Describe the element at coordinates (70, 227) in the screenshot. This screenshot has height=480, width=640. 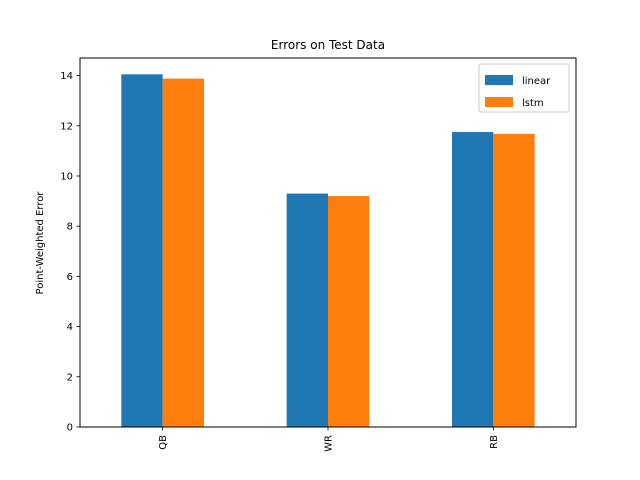
I see `y-tick-label: 8` at that location.